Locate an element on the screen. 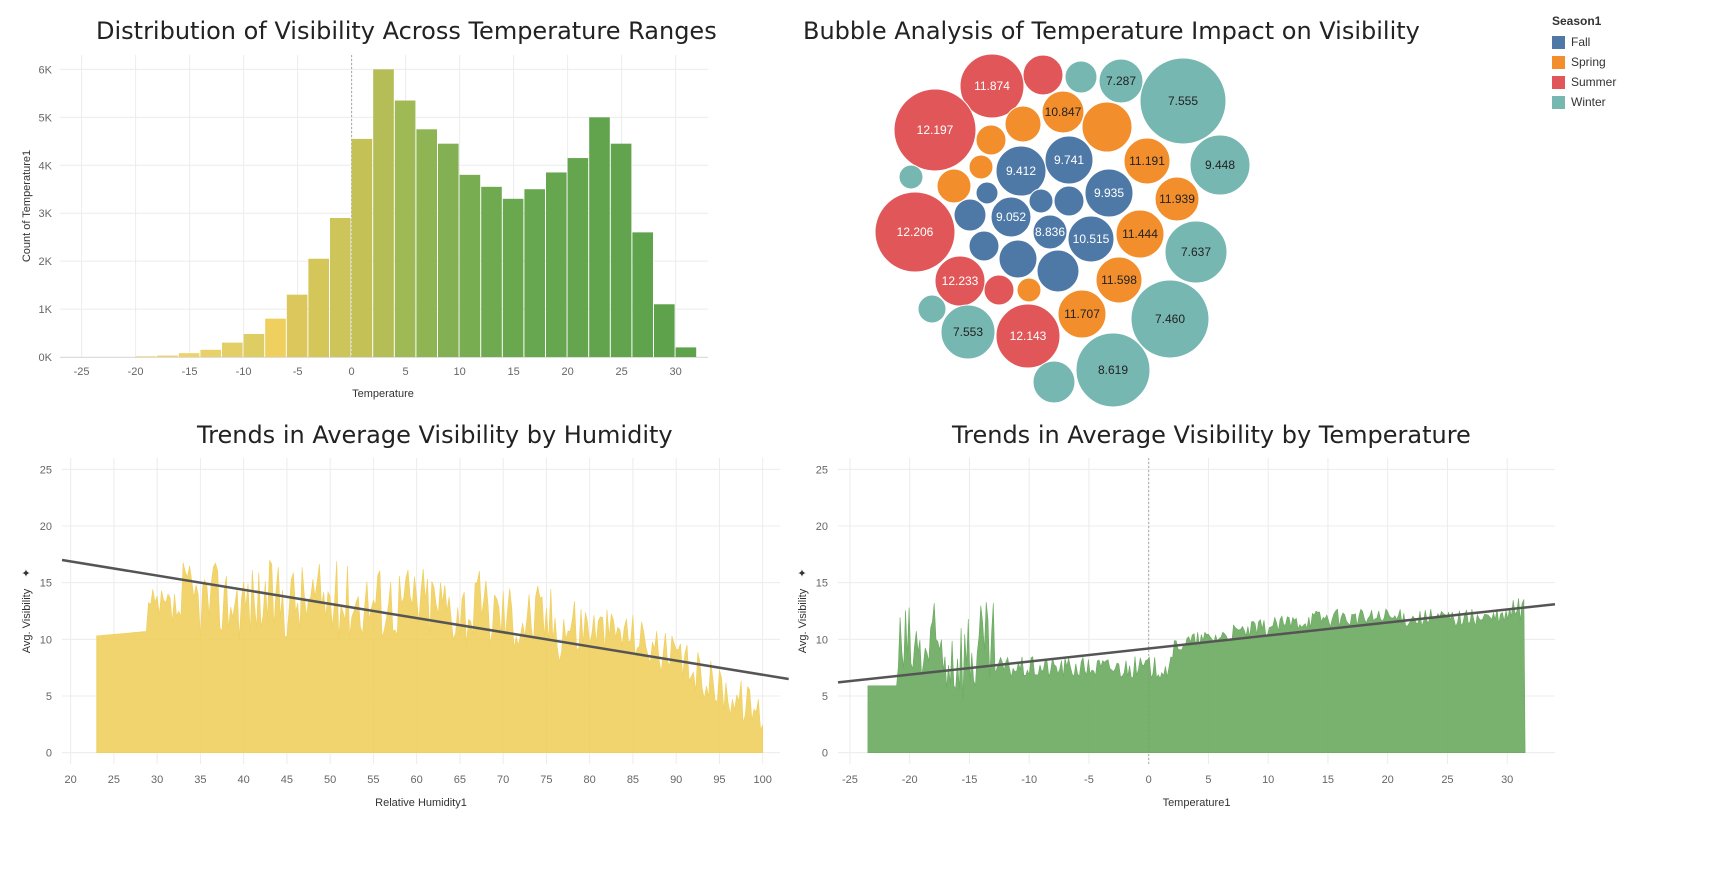 This screenshot has width=1709, height=896. legend-item-spring: Spring is located at coordinates (1584, 62).